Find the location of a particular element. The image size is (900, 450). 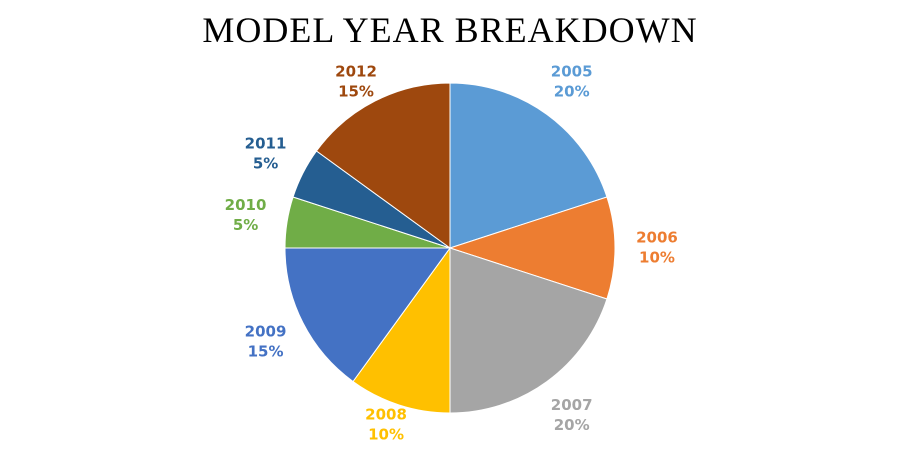

slice-category-label: 2009 is located at coordinates (266, 331).